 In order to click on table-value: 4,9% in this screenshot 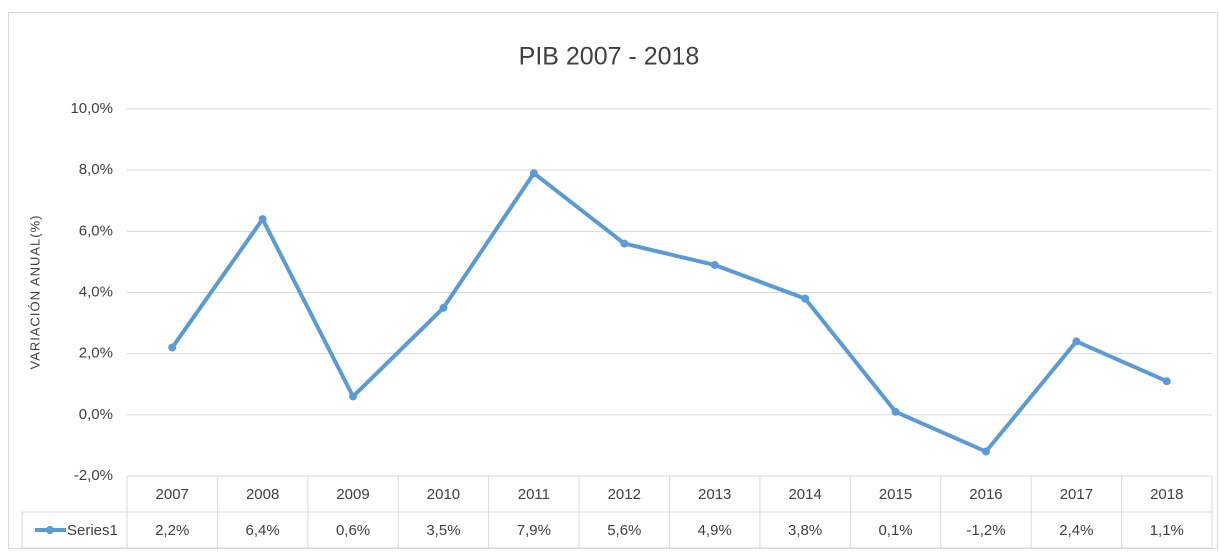, I will do `click(715, 530)`.